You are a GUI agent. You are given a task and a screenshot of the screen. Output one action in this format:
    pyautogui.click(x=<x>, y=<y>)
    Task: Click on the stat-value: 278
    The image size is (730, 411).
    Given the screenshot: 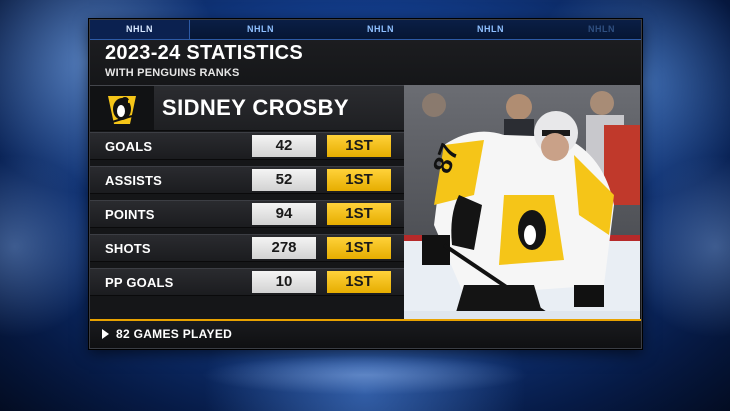 What is the action you would take?
    pyautogui.click(x=284, y=248)
    